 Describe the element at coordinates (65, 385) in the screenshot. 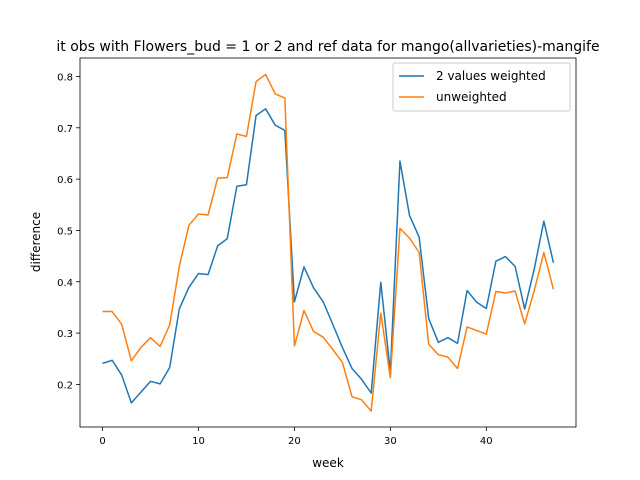

I see `y-tick-label: 0.2` at that location.